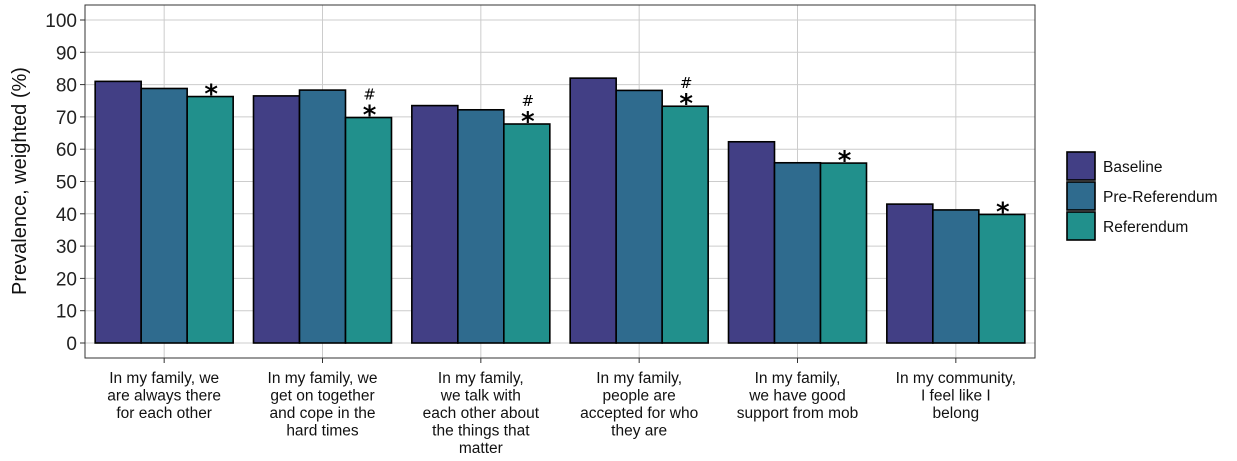  What do you see at coordinates (1081, 166) in the screenshot?
I see `legend-swatch-baseline` at bounding box center [1081, 166].